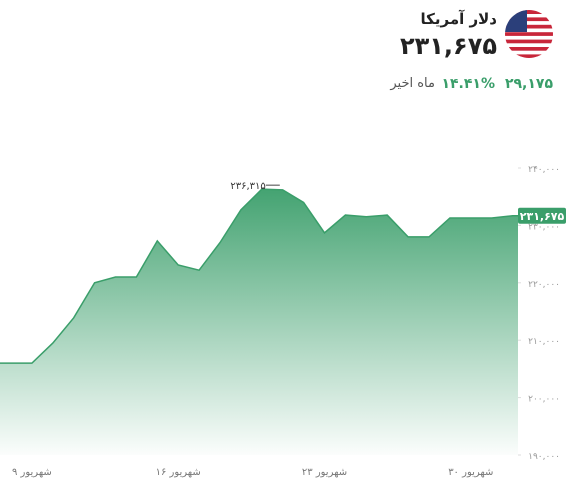 Image resolution: width=581 pixels, height=488 pixels. What do you see at coordinates (544, 400) in the screenshot?
I see `y-tick-label: ۲۰۰,۰۰۰` at bounding box center [544, 400].